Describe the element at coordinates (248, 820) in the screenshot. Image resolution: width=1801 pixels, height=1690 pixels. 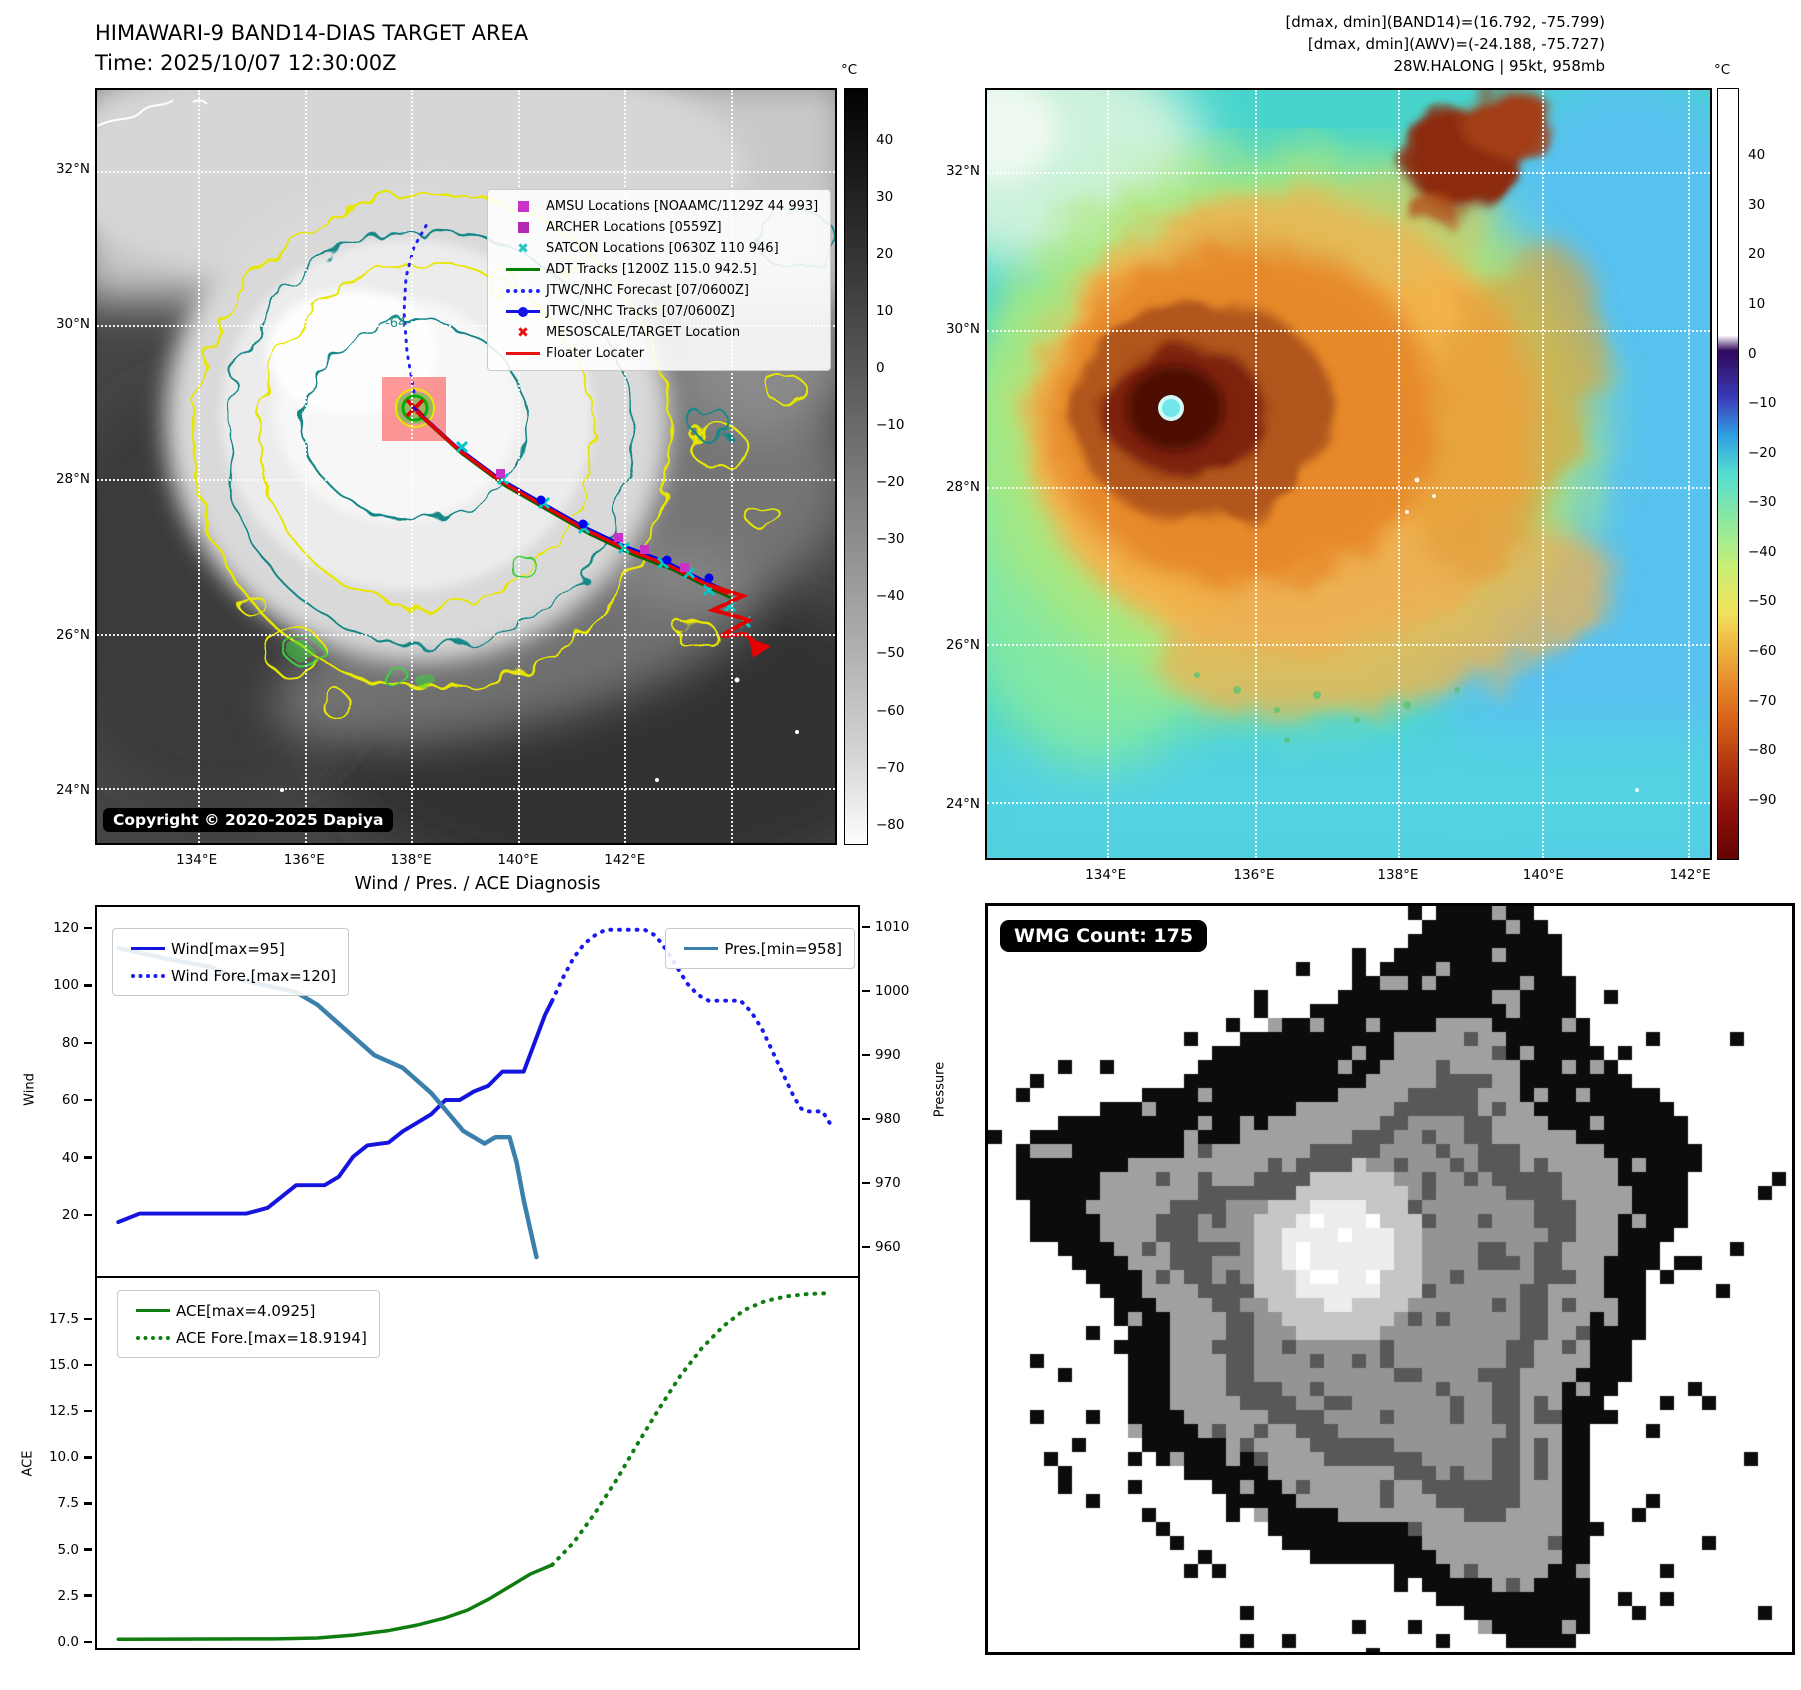
I see `copyright-badge: Copyright © 2020-2025 Dapiya` at that location.